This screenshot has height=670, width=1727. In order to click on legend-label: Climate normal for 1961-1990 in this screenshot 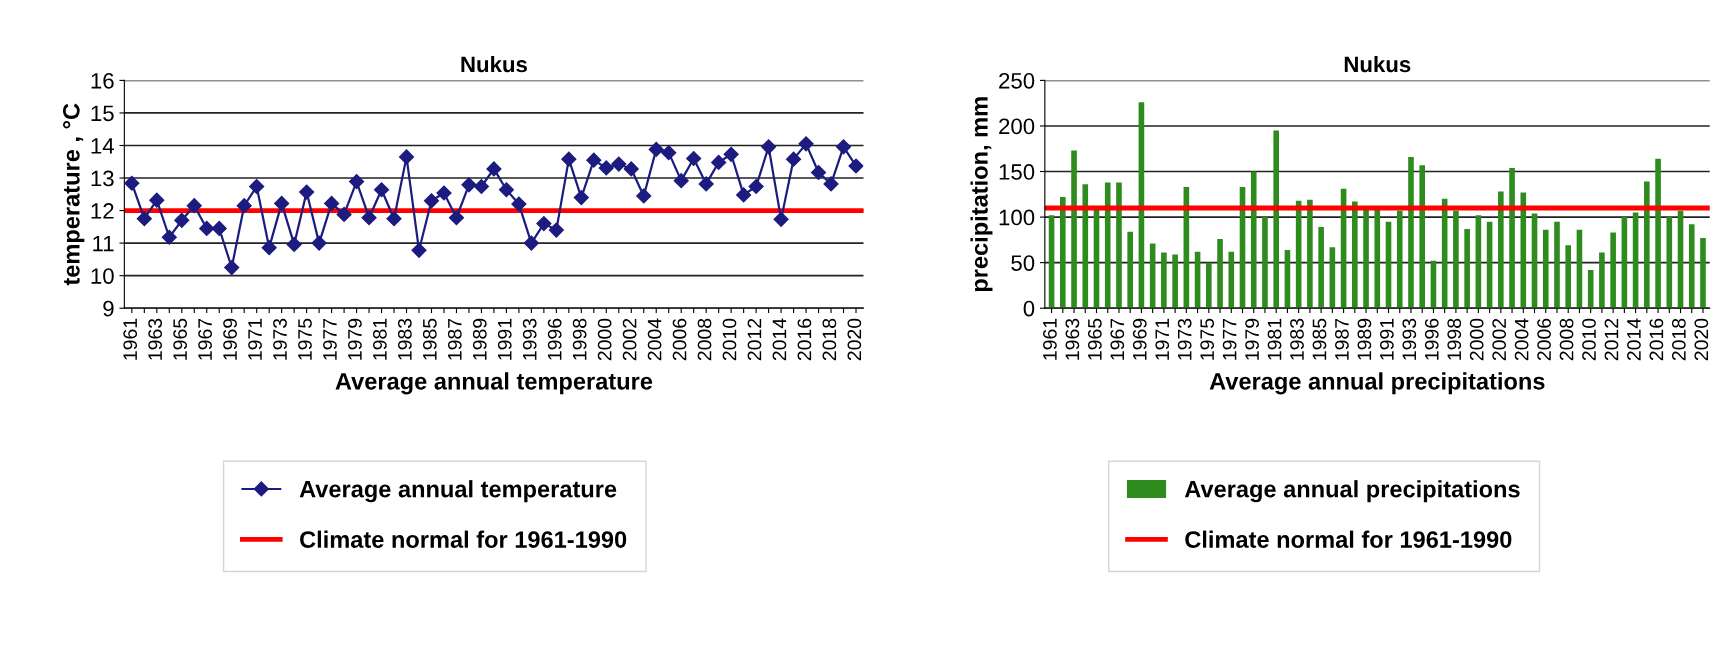, I will do `click(1348, 539)`.